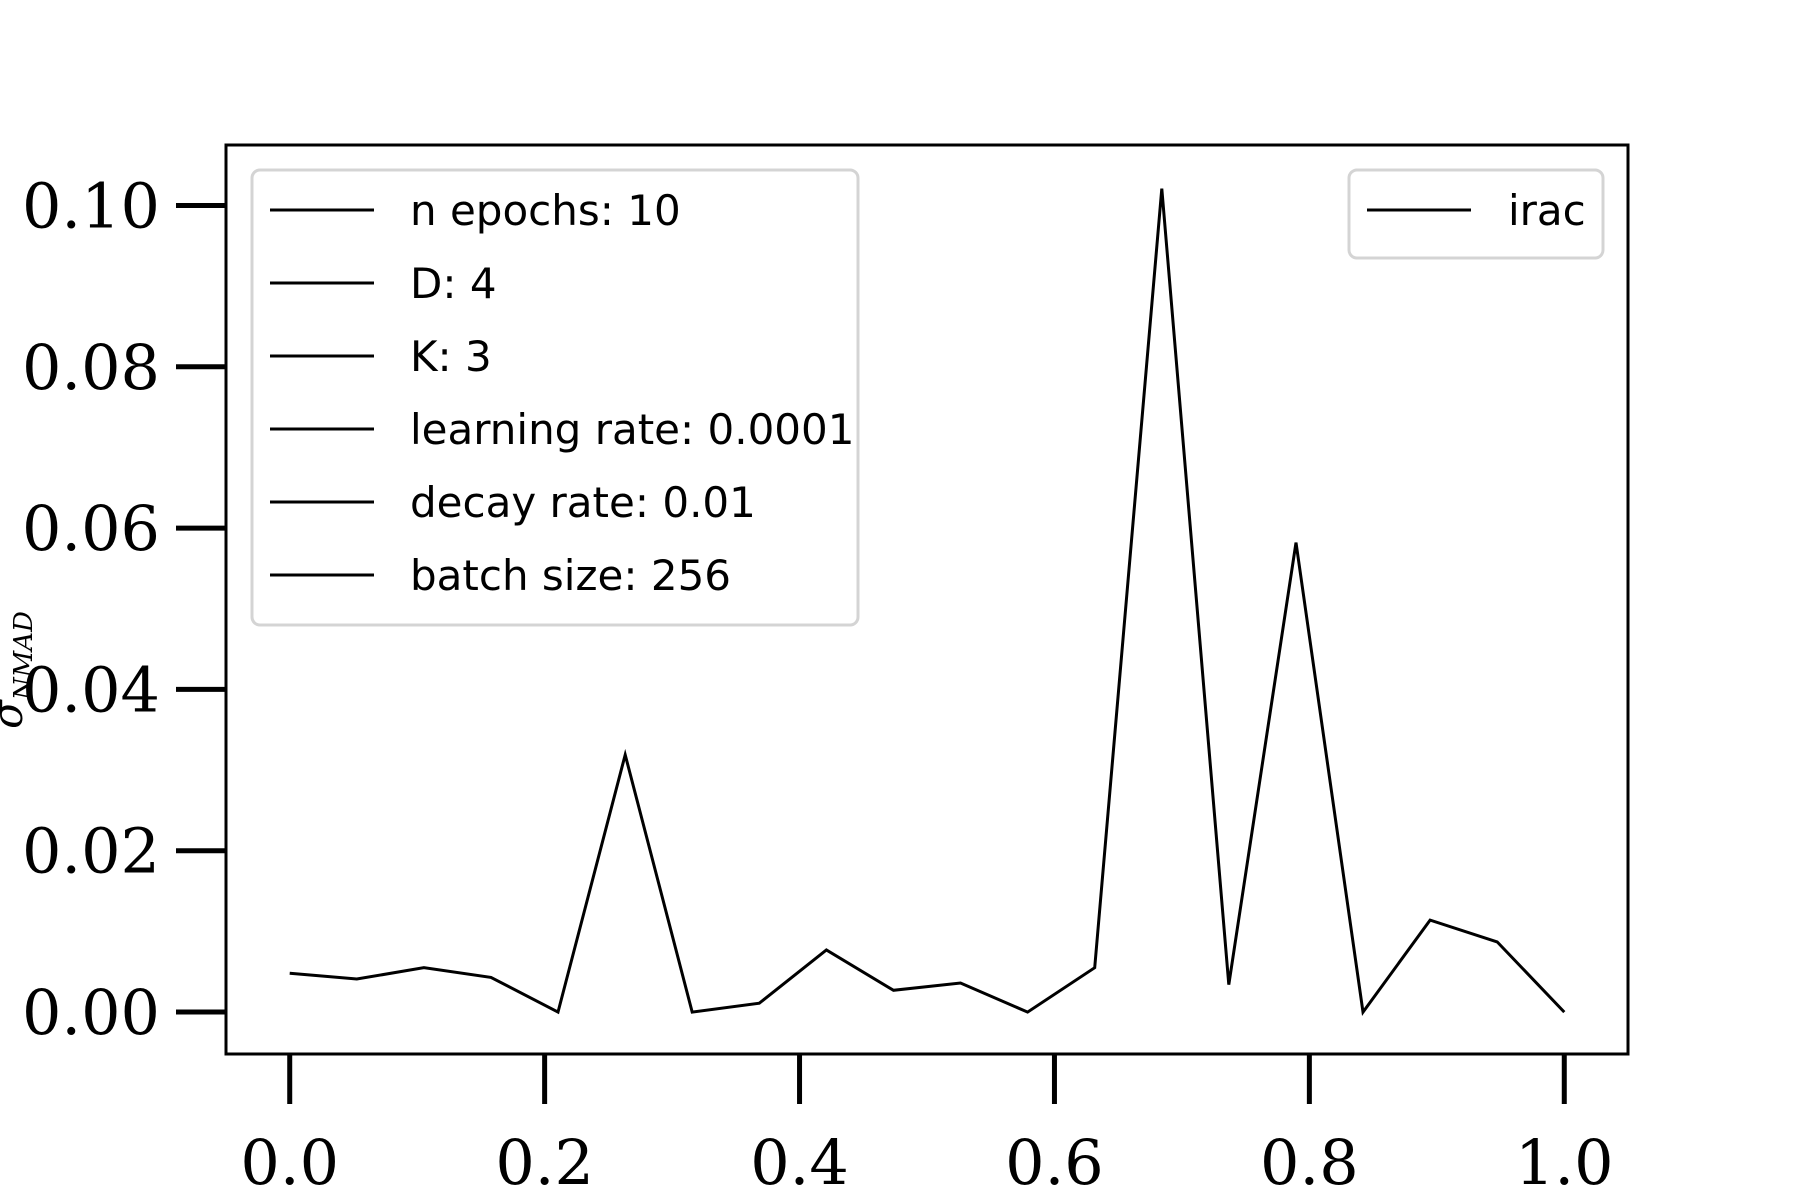  Describe the element at coordinates (16, 714) in the screenshot. I see `y-axis-label-symbol: σ` at that location.